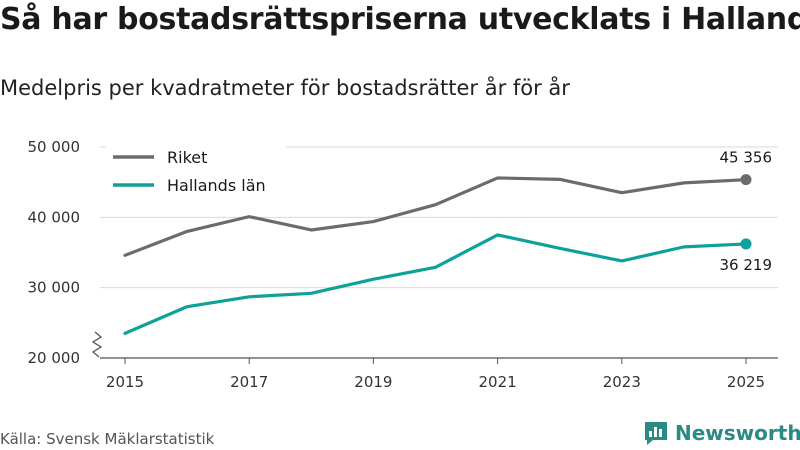 Image resolution: width=800 pixels, height=450 pixels. What do you see at coordinates (54, 358) in the screenshot?
I see `y-tick-label: 20 000` at bounding box center [54, 358].